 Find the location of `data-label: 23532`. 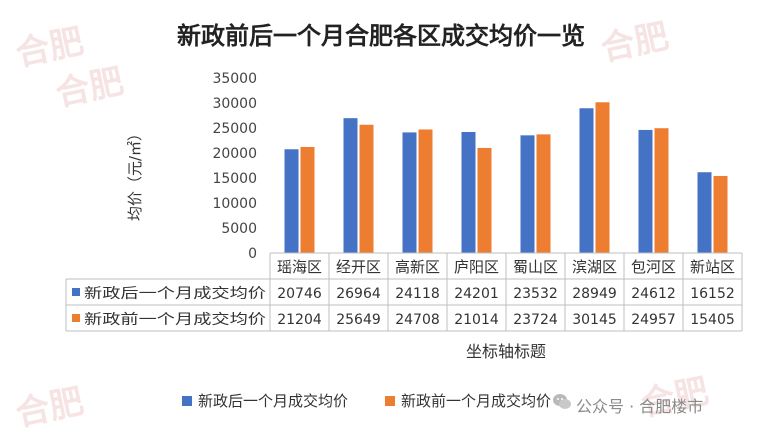

data-label: 23532 is located at coordinates (535, 294).